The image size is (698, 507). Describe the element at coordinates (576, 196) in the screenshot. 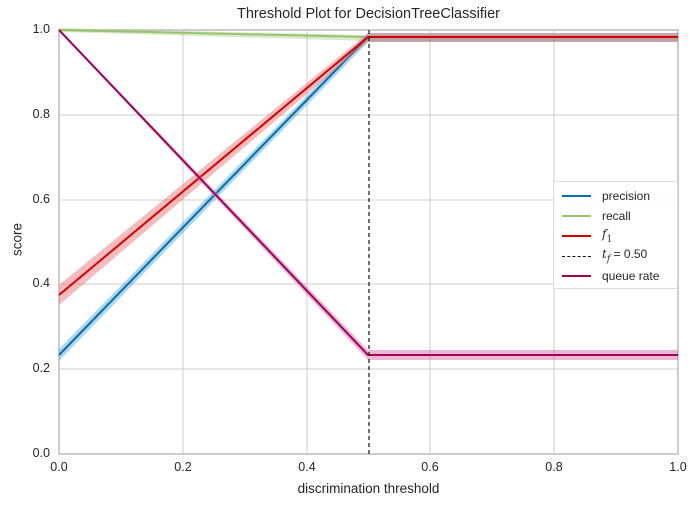

I see `precision-swatch` at that location.